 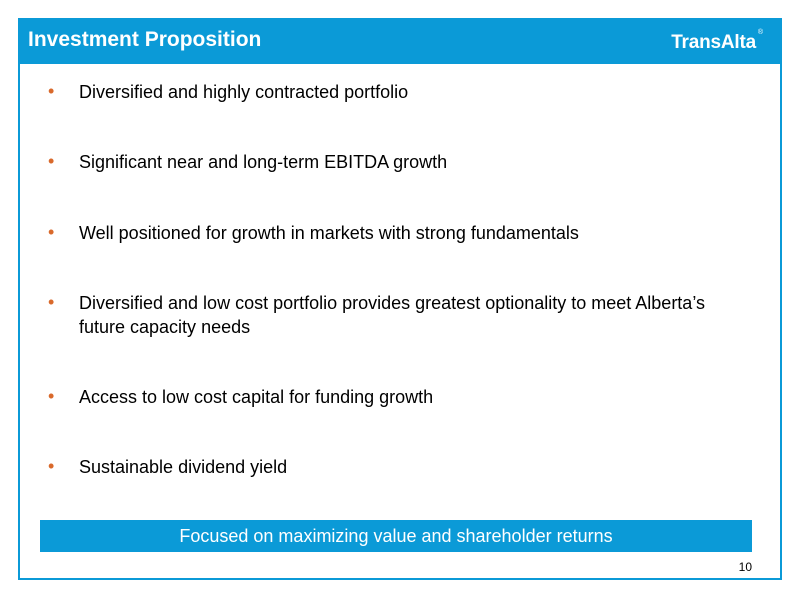 I want to click on logo-trademark: ®, so click(x=760, y=32).